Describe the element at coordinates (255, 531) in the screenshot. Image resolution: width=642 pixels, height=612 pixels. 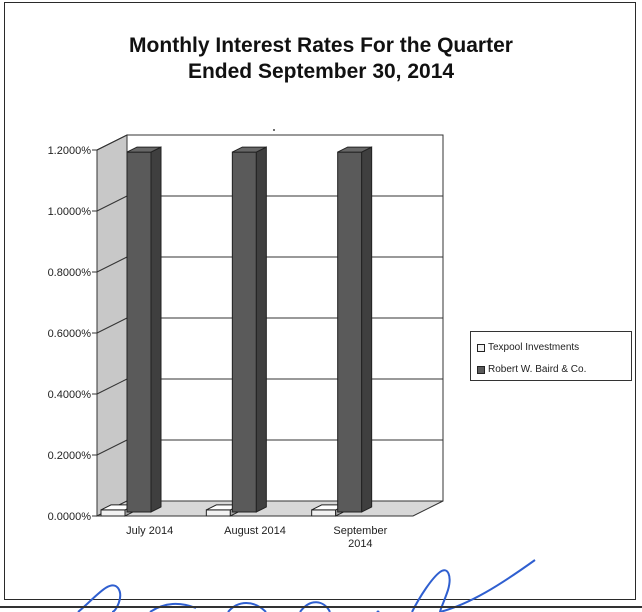
I see `x-category-label: August 2014` at that location.